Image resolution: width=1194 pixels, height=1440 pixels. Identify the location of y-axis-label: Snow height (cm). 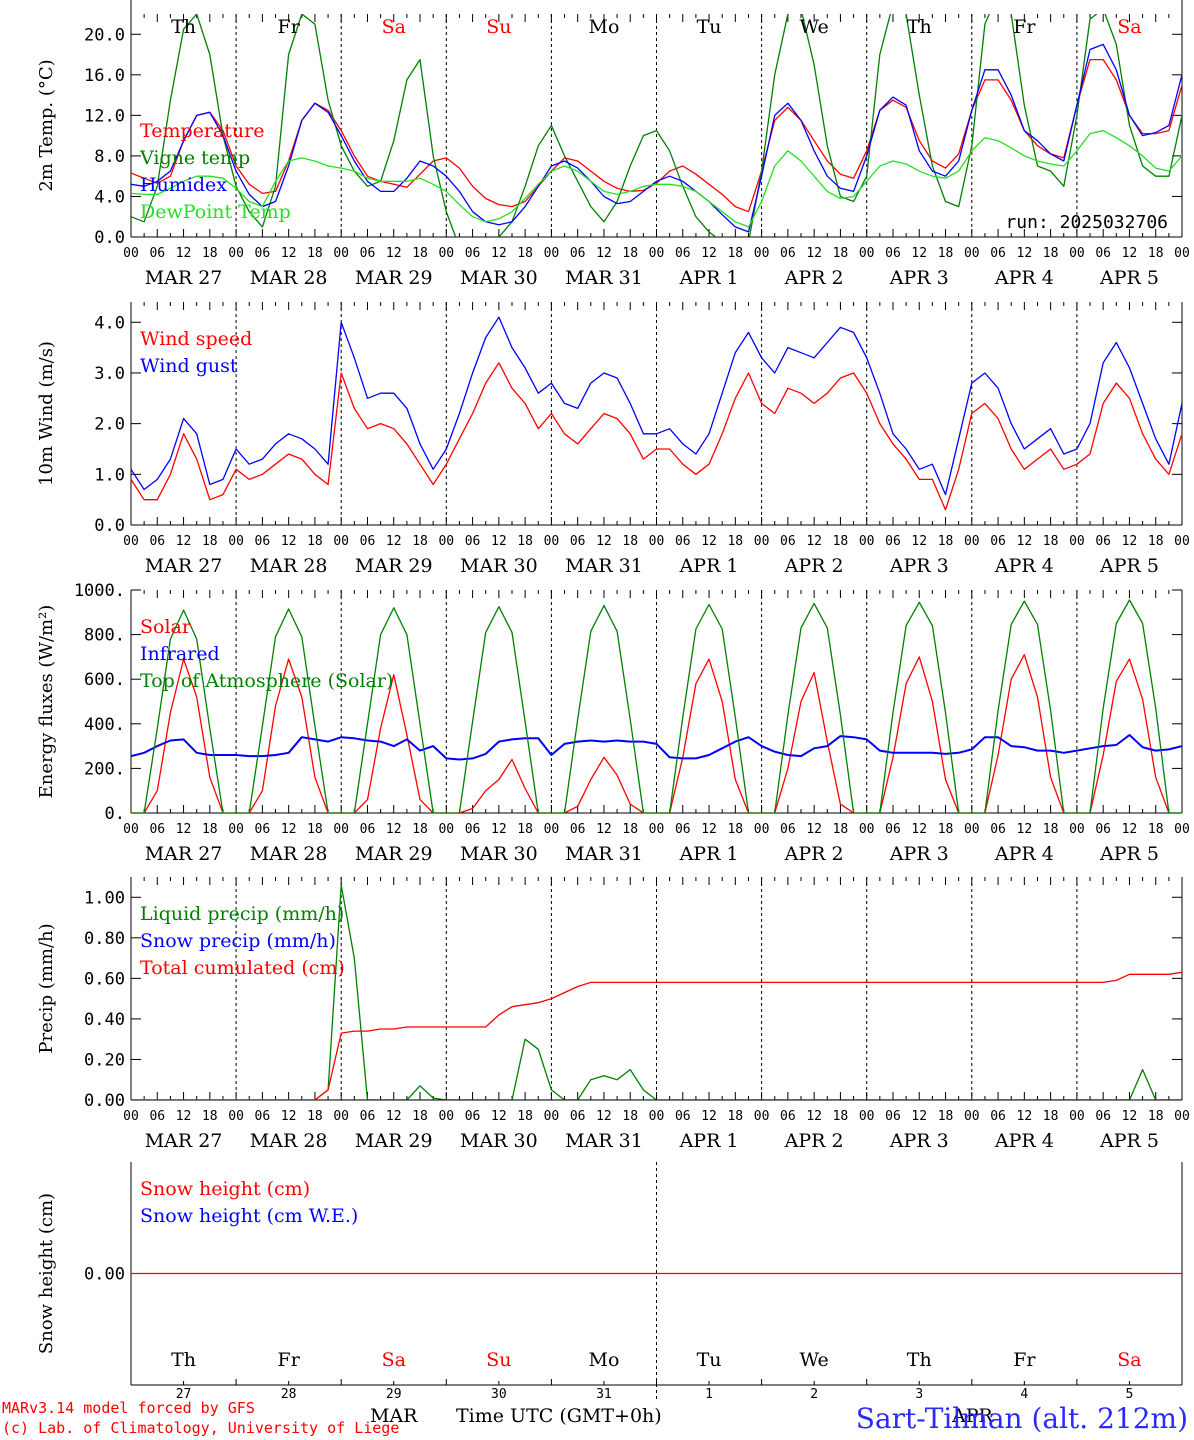
(46, 1273).